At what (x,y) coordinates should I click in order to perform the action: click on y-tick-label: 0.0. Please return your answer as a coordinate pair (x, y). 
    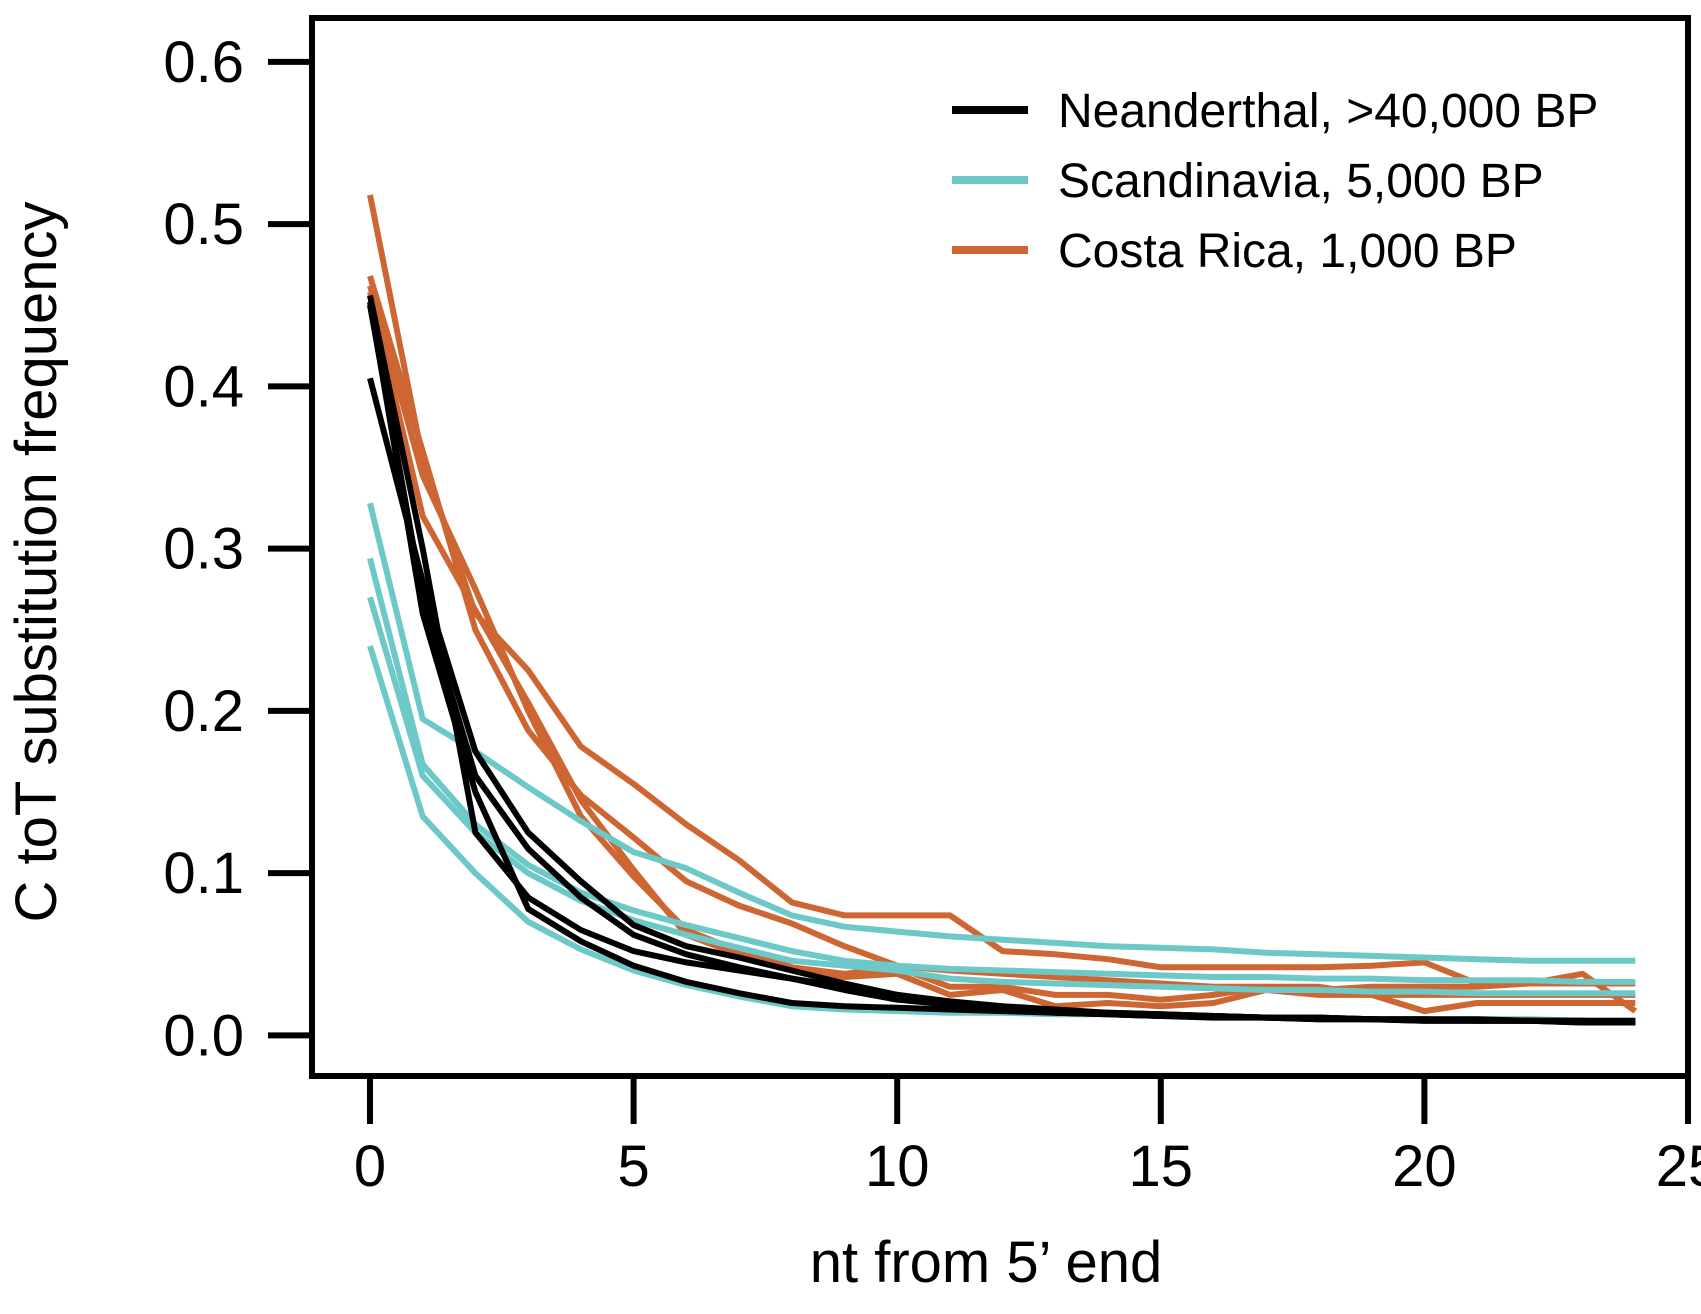
    Looking at the image, I should click on (203, 1035).